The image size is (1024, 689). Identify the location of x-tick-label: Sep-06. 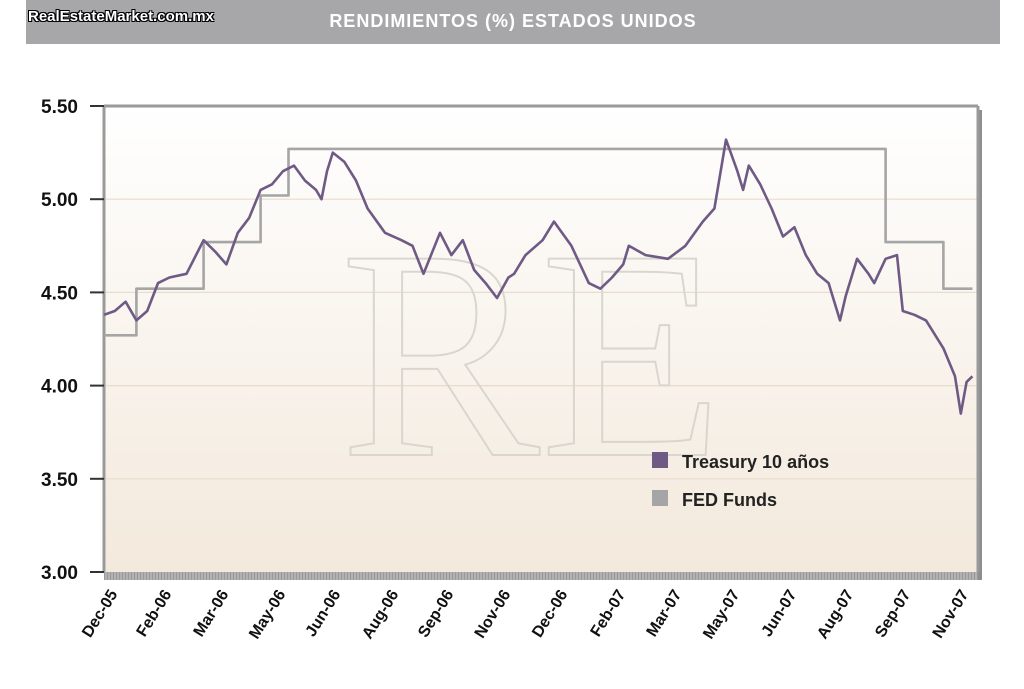
(436, 614).